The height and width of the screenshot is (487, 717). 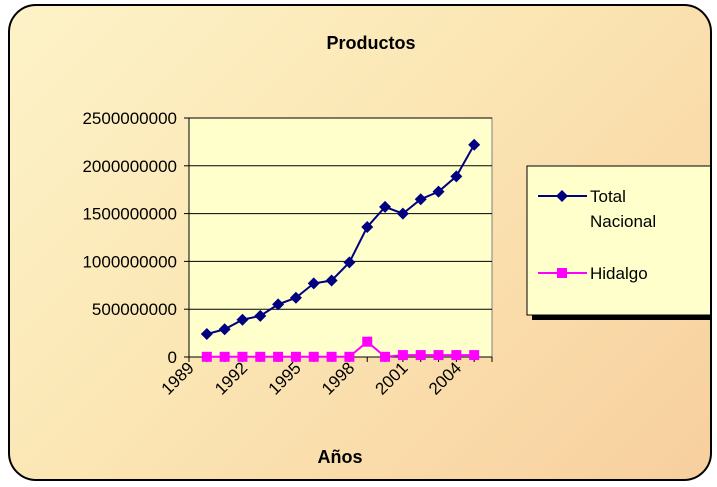 What do you see at coordinates (338, 378) in the screenshot?
I see `x-tick-label: 1998` at bounding box center [338, 378].